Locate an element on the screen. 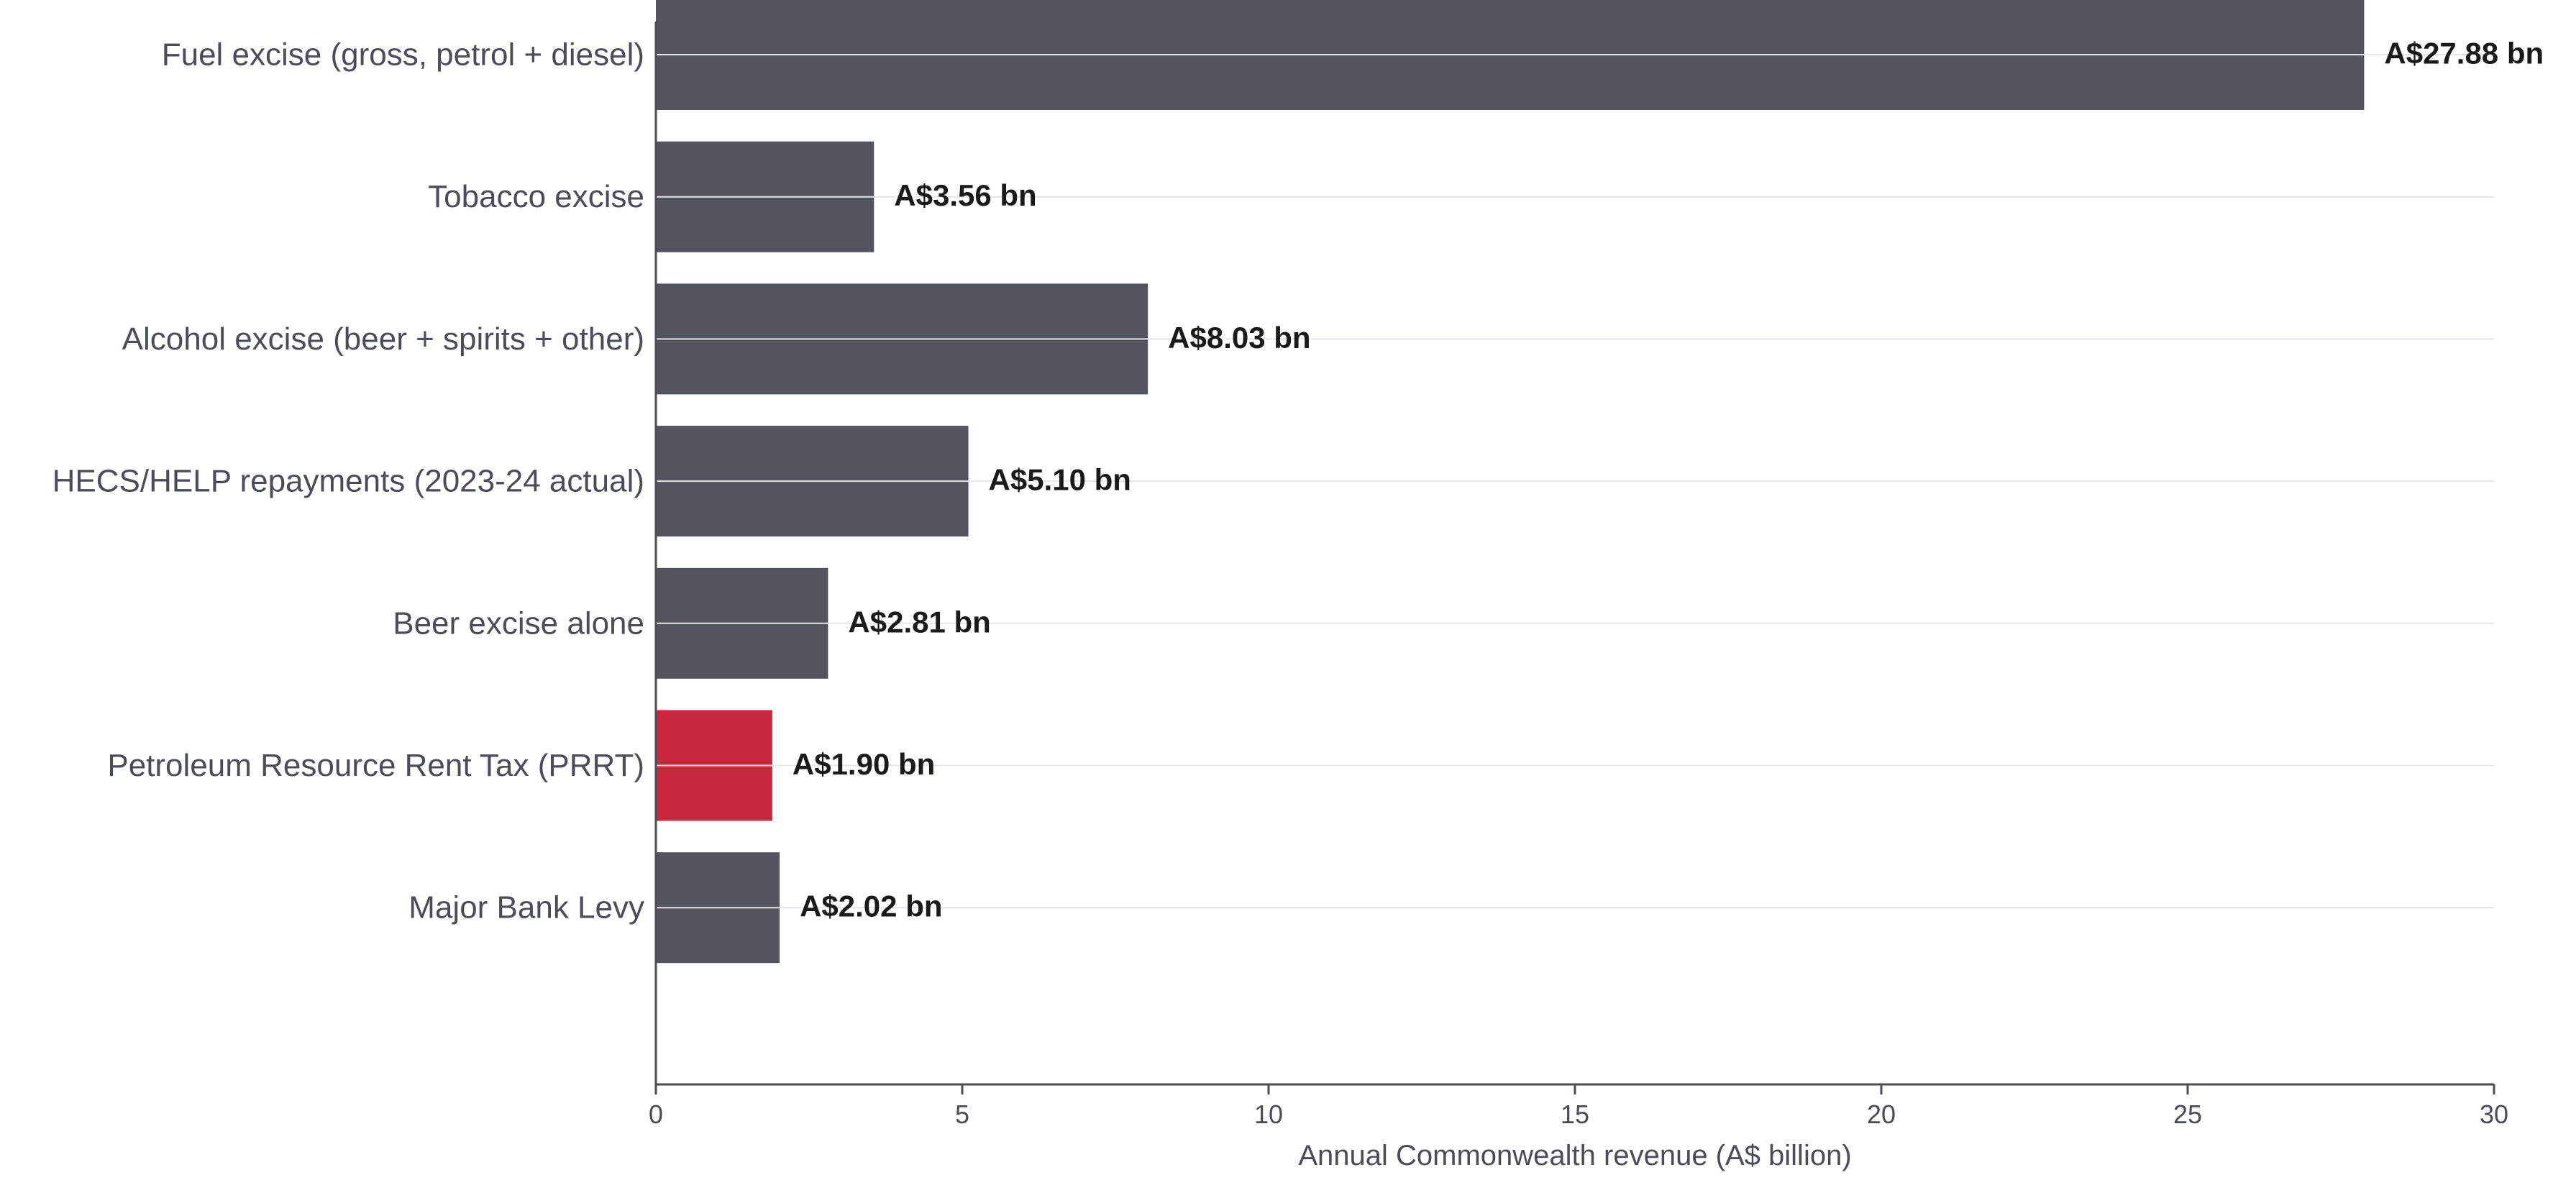 Image resolution: width=2576 pixels, height=1193 pixels. category-label: HECS/HELP repayments (2023-24 actual) is located at coordinates (348, 482).